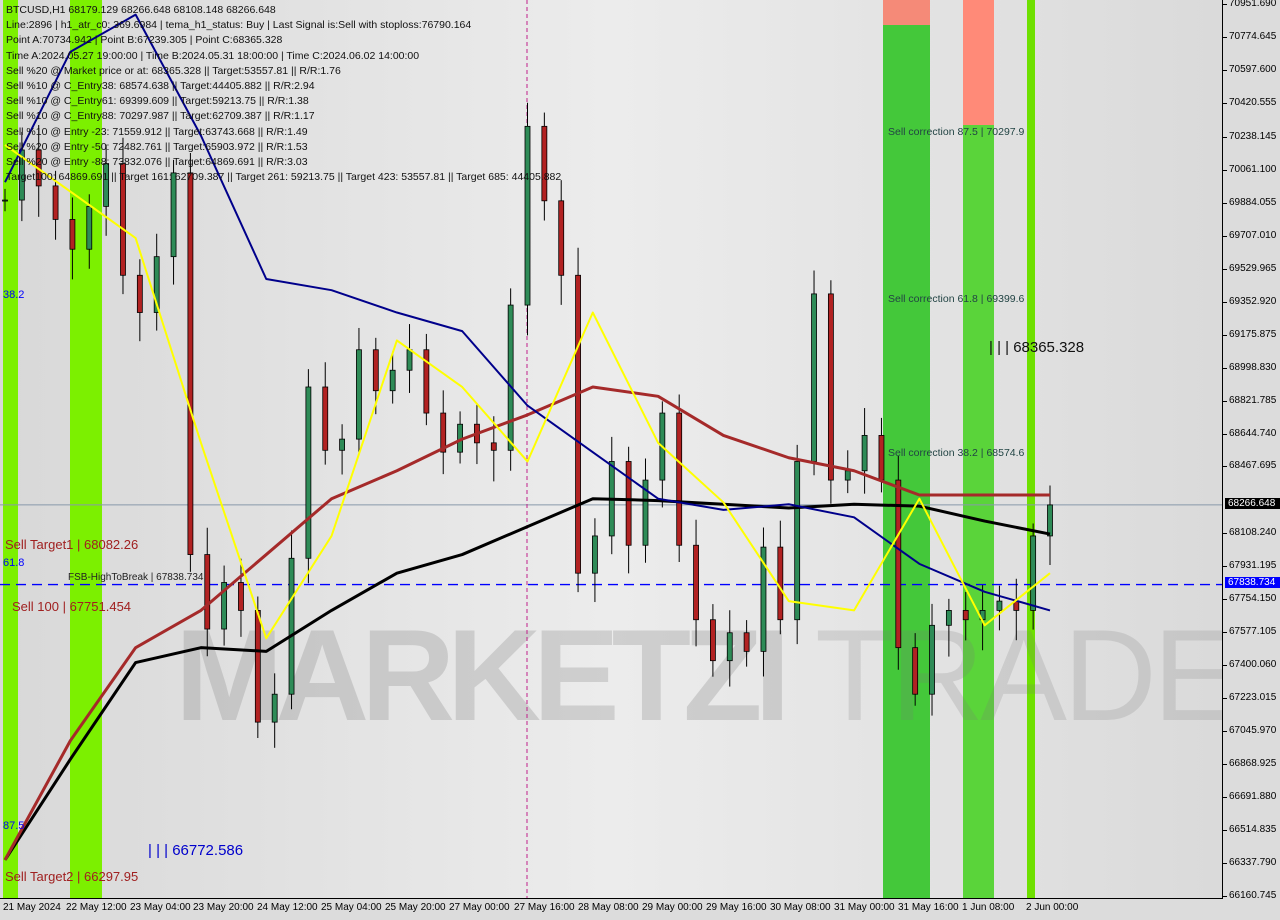 Image resolution: width=1280 pixels, height=920 pixels. I want to click on watermark-brand: MARKETZI, so click(483, 675).